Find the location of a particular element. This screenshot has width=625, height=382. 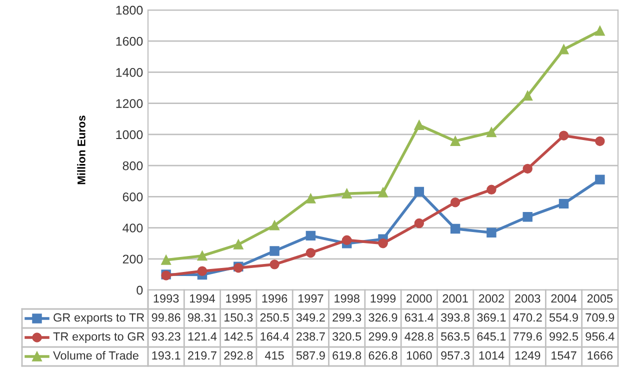

legend-label: TR exports to GR is located at coordinates (98, 337).